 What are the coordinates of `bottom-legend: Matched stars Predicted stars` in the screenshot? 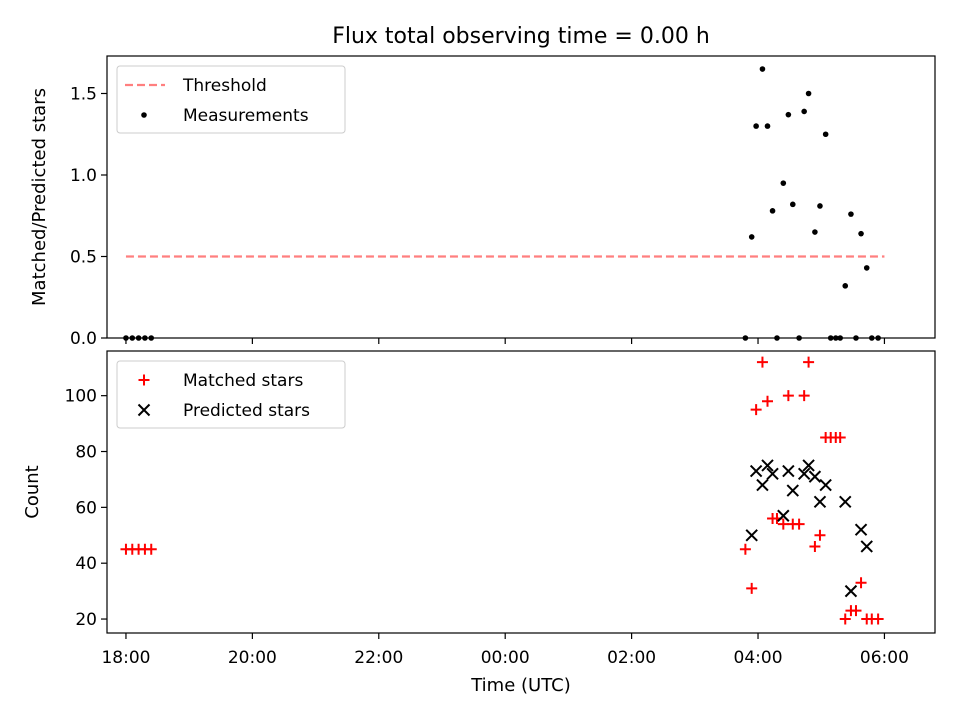 It's located at (231, 394).